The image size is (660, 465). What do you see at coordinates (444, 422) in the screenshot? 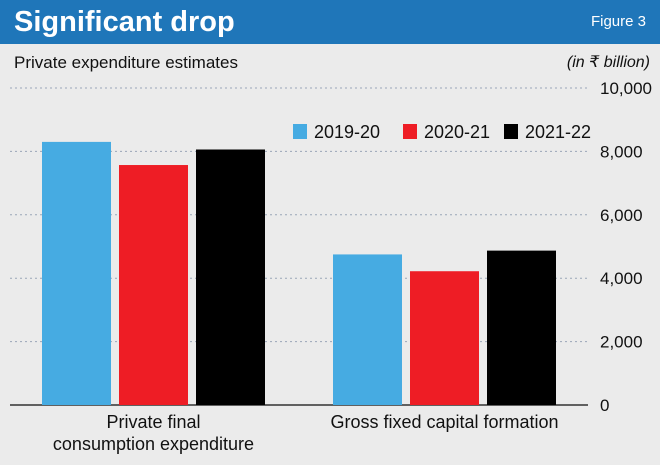
I see `category-label: Gross fixed capital formation` at bounding box center [444, 422].